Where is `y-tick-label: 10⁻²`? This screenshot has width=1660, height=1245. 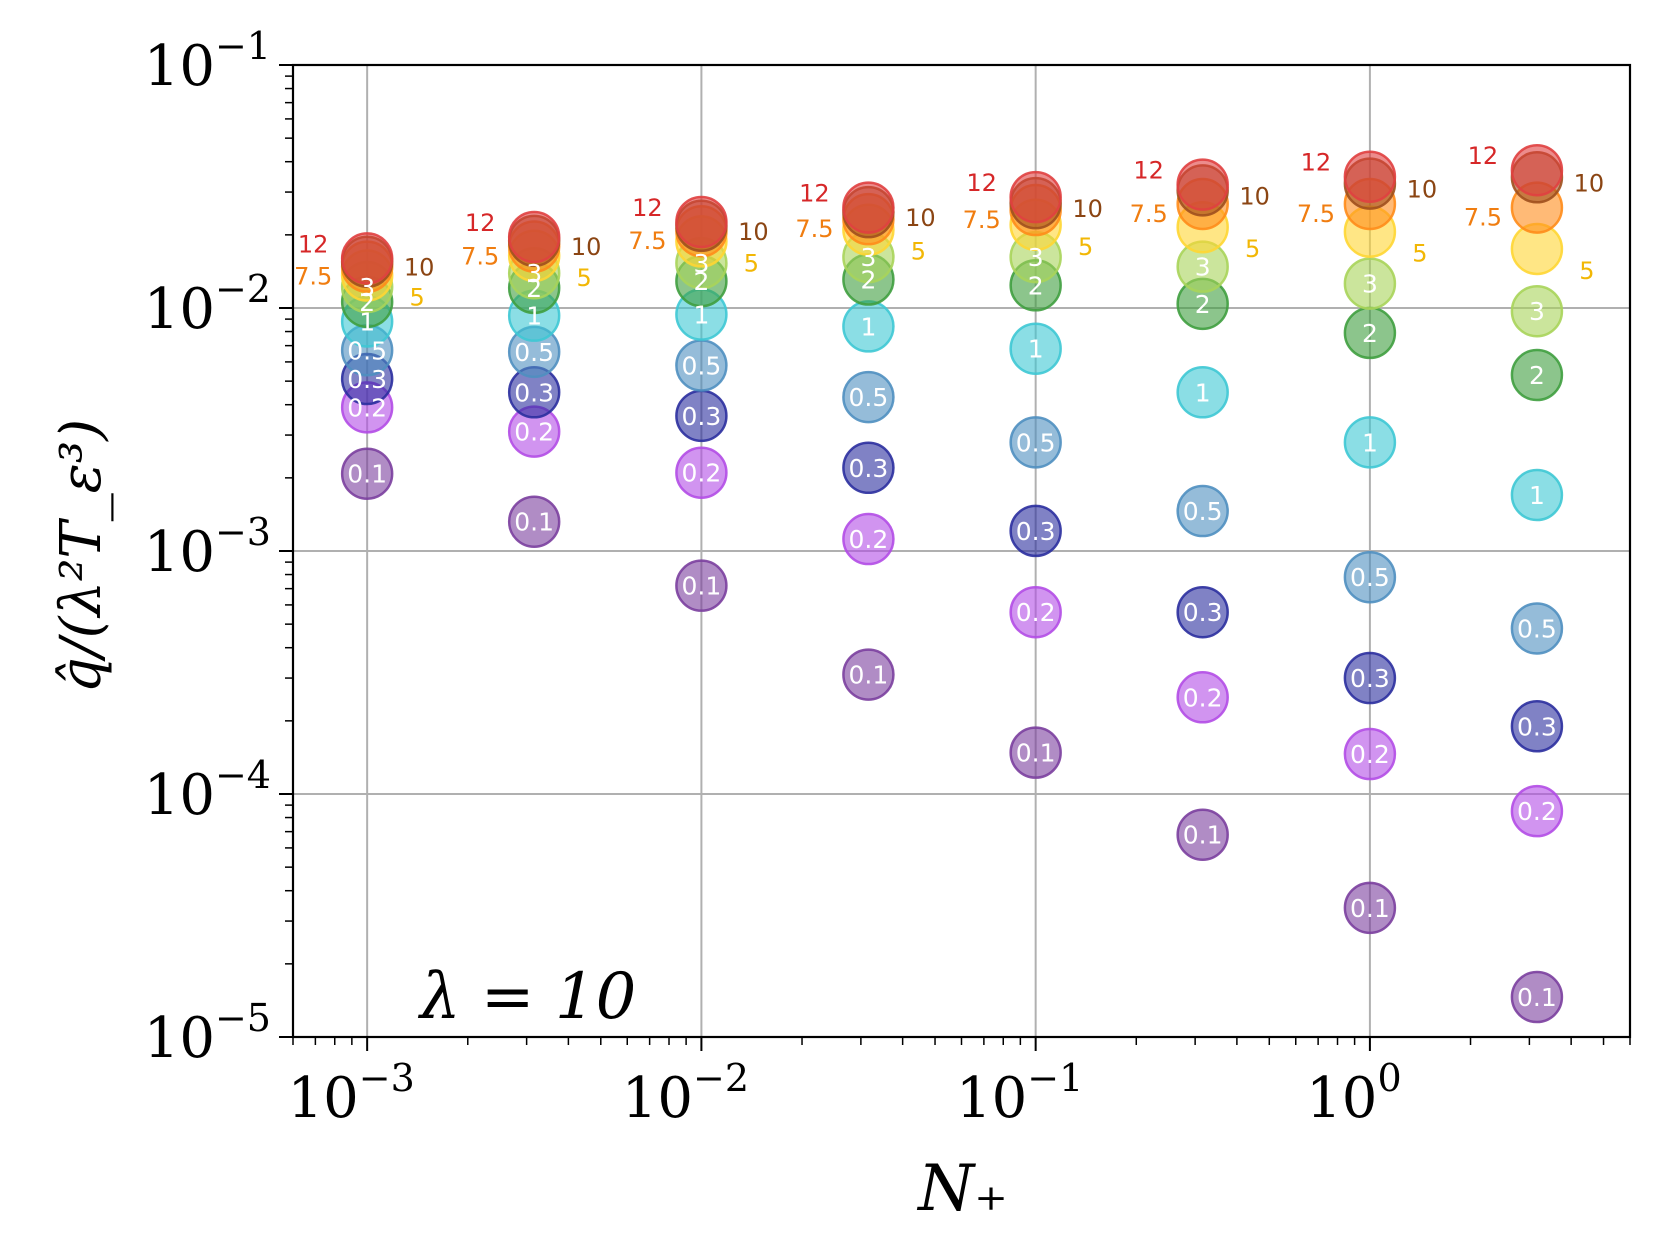
y-tick-label: 10⁻² is located at coordinates (207, 304).